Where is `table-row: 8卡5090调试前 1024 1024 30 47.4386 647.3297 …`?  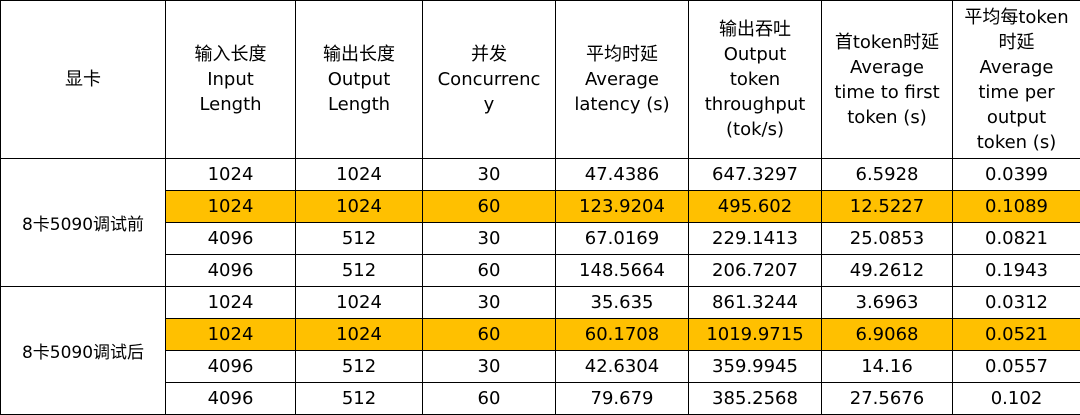 table-row: 8卡5090调试前 1024 1024 30 47.4386 647.3297 … is located at coordinates (540, 175).